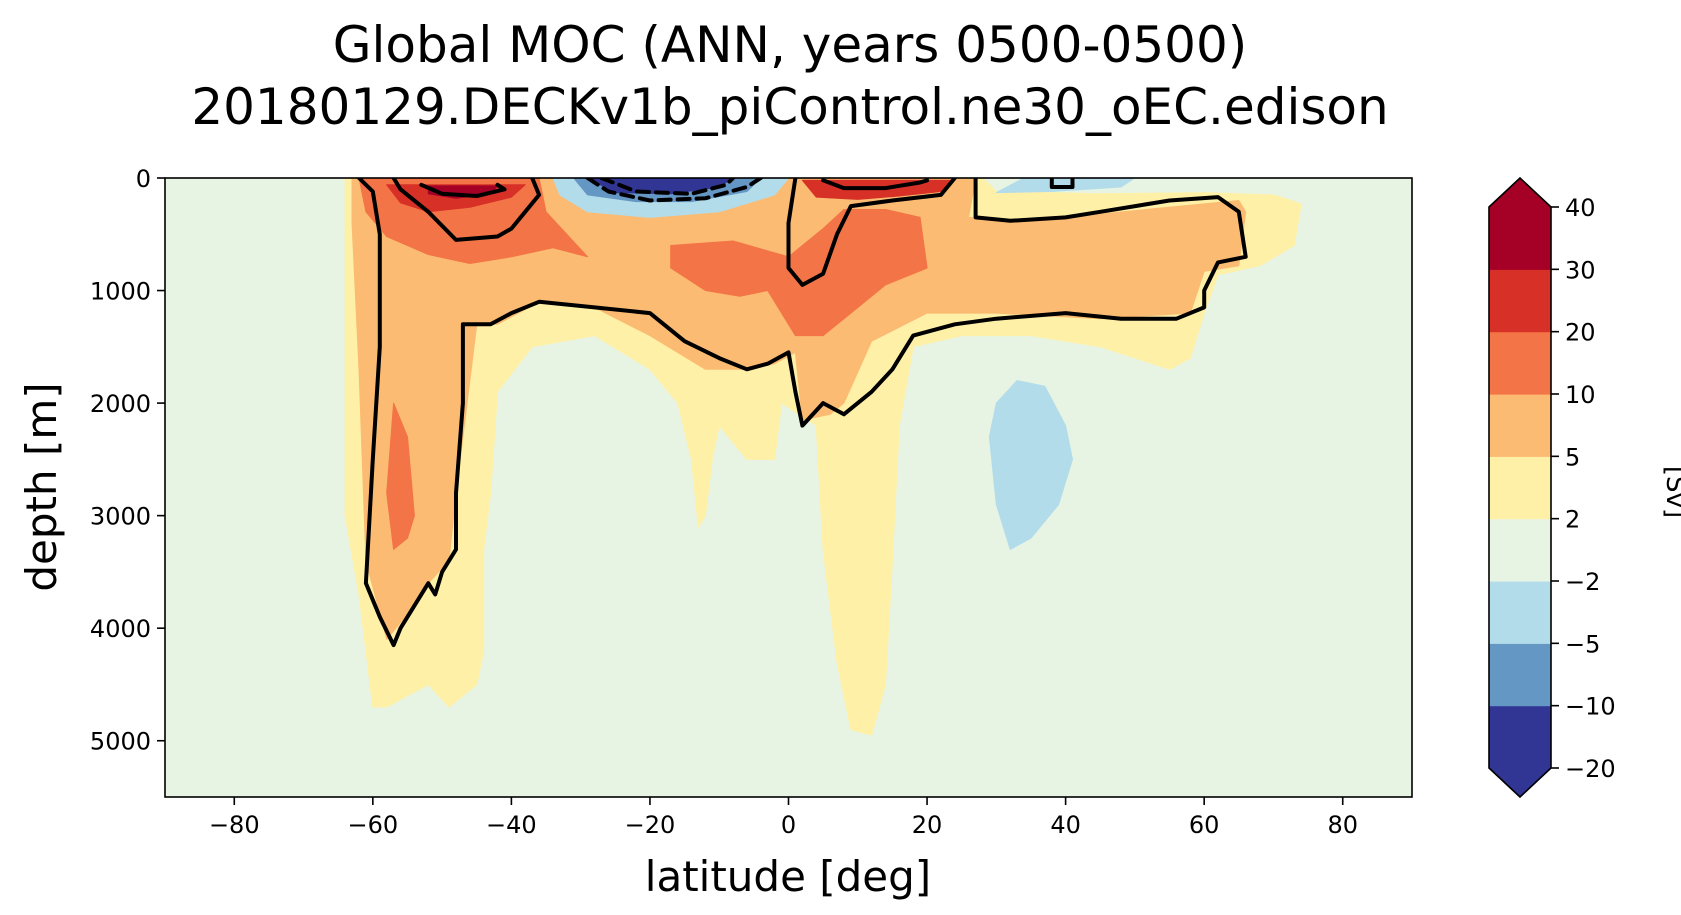  I want to click on contour-10-center, so click(871, 232).